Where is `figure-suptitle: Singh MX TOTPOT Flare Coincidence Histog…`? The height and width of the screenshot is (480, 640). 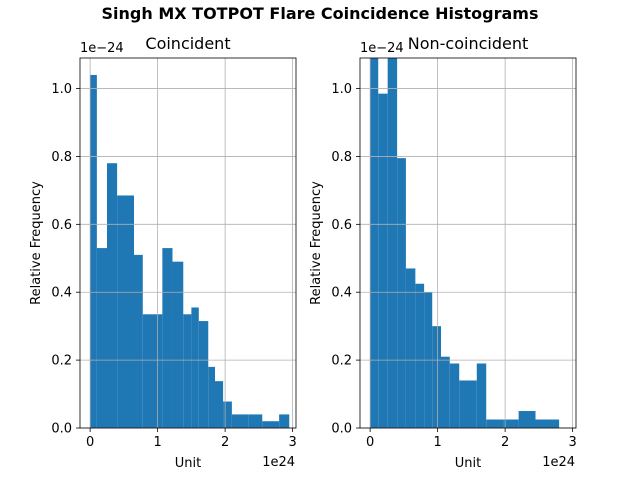 figure-suptitle: Singh MX TOTPOT Flare Coincidence Histog… is located at coordinates (320, 13).